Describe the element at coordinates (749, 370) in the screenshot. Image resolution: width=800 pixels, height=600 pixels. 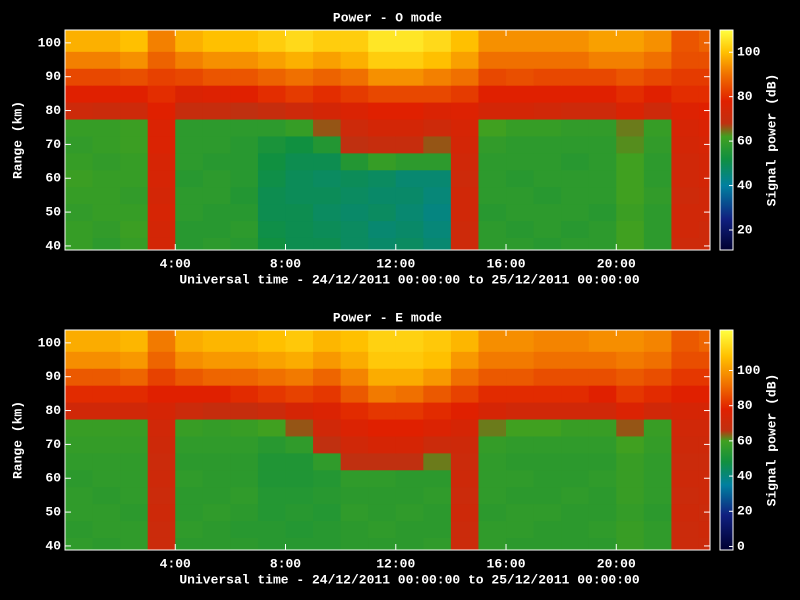
I see `colorbar-tick-label: 100` at that location.